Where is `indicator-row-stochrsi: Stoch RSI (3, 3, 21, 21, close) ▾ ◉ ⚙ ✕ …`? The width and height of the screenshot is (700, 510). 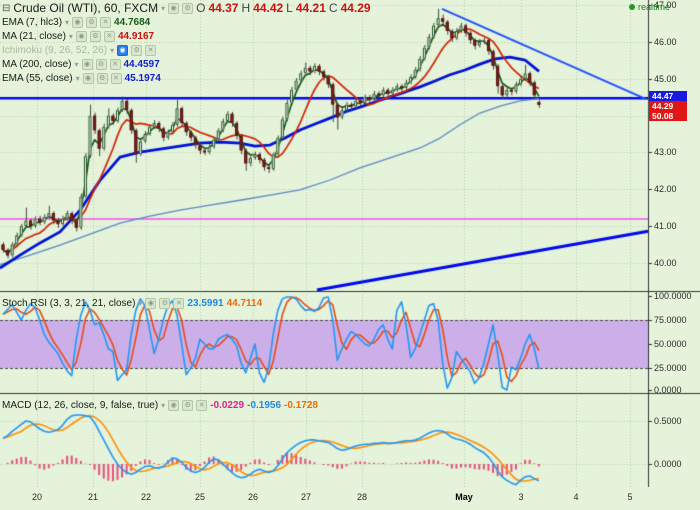 indicator-row-stochrsi: Stoch RSI (3, 3, 21, 21, close) ▾ ◉ ⚙ ✕ … is located at coordinates (132, 303).